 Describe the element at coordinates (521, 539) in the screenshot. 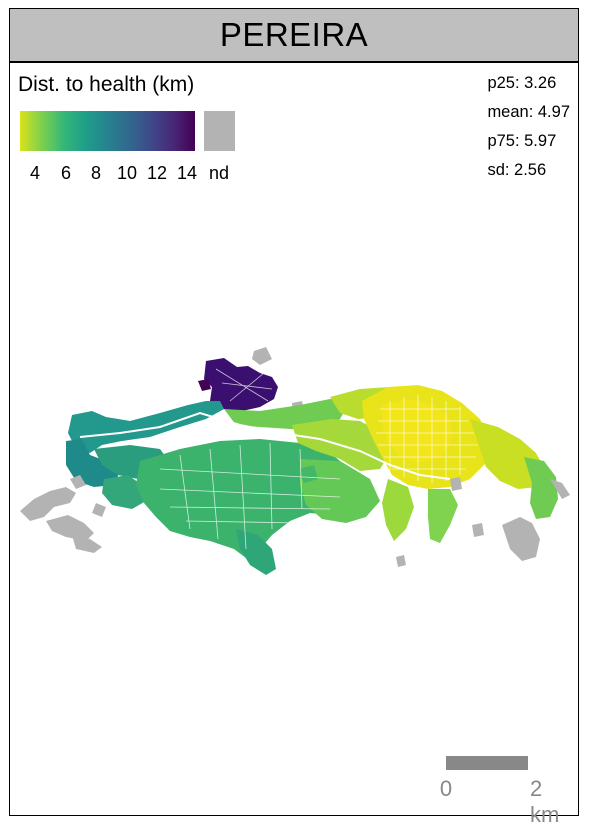

I see `region-nodata-east` at that location.